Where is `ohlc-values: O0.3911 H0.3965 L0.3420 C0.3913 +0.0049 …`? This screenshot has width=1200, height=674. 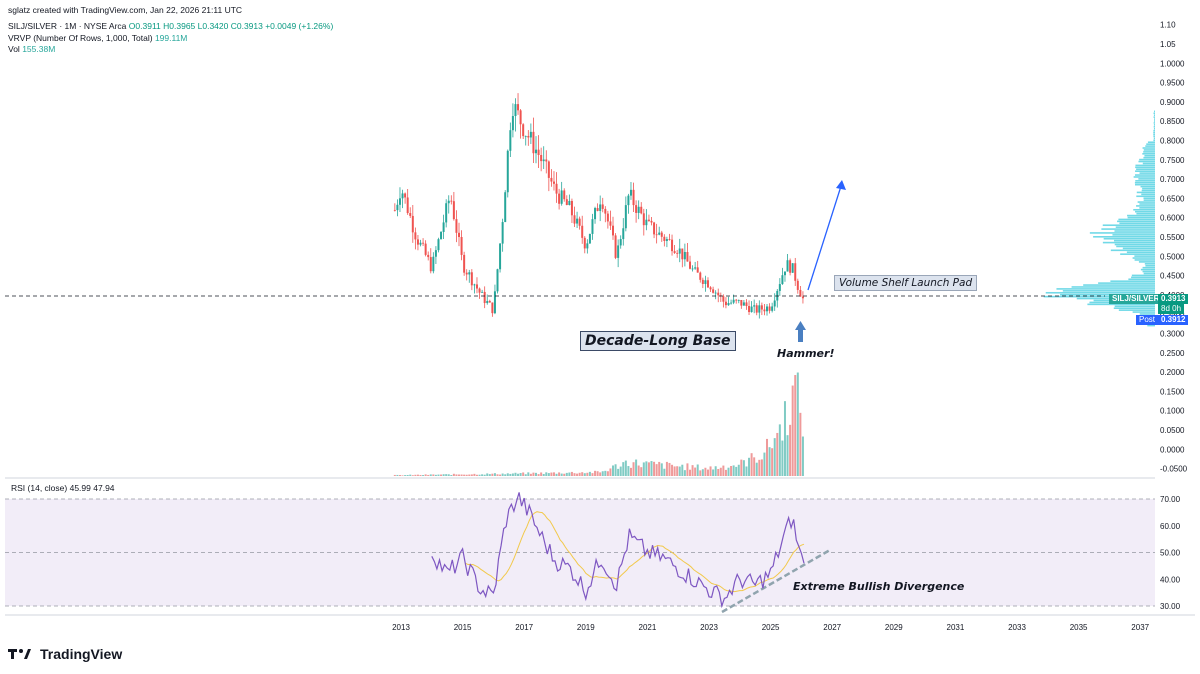 ohlc-values: O0.3911 H0.3965 L0.3420 C0.3913 +0.0049 … is located at coordinates (231, 26).